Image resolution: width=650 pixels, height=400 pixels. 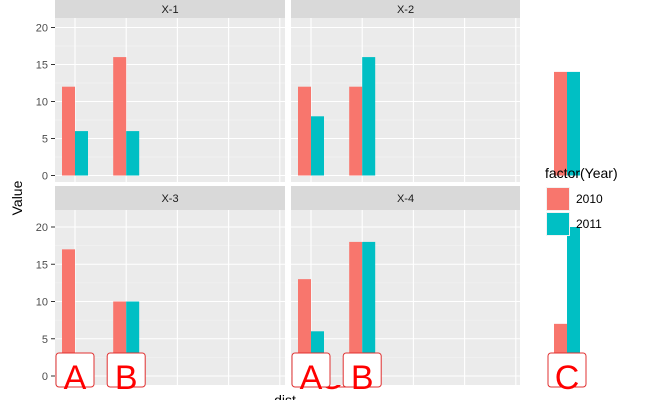 I want to click on legend-title: factor(Year), so click(x=581, y=173).